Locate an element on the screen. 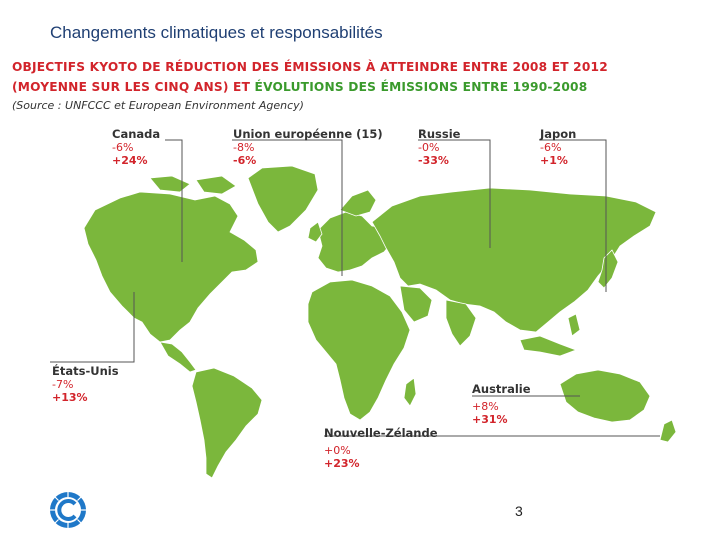  label-nz-evolution: +23% is located at coordinates (342, 463).